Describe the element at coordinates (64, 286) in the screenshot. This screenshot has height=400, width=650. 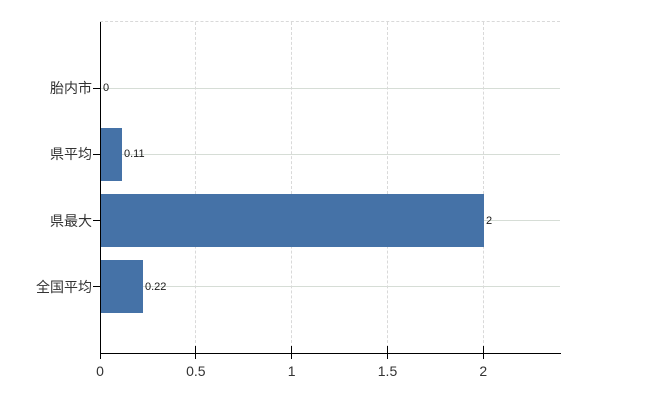
I see `category-label: 全国平均` at that location.